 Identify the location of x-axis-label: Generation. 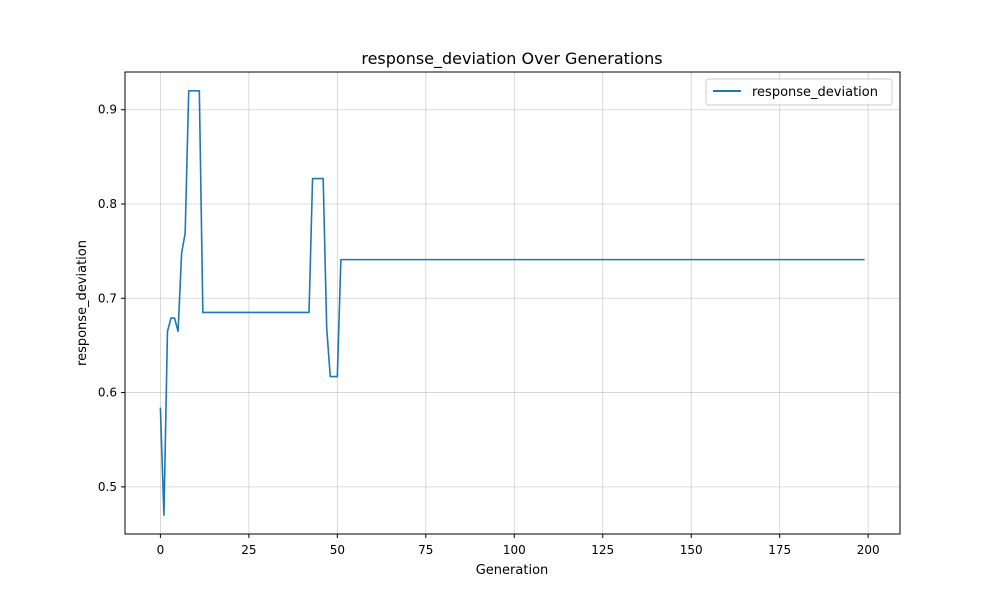
(512, 570).